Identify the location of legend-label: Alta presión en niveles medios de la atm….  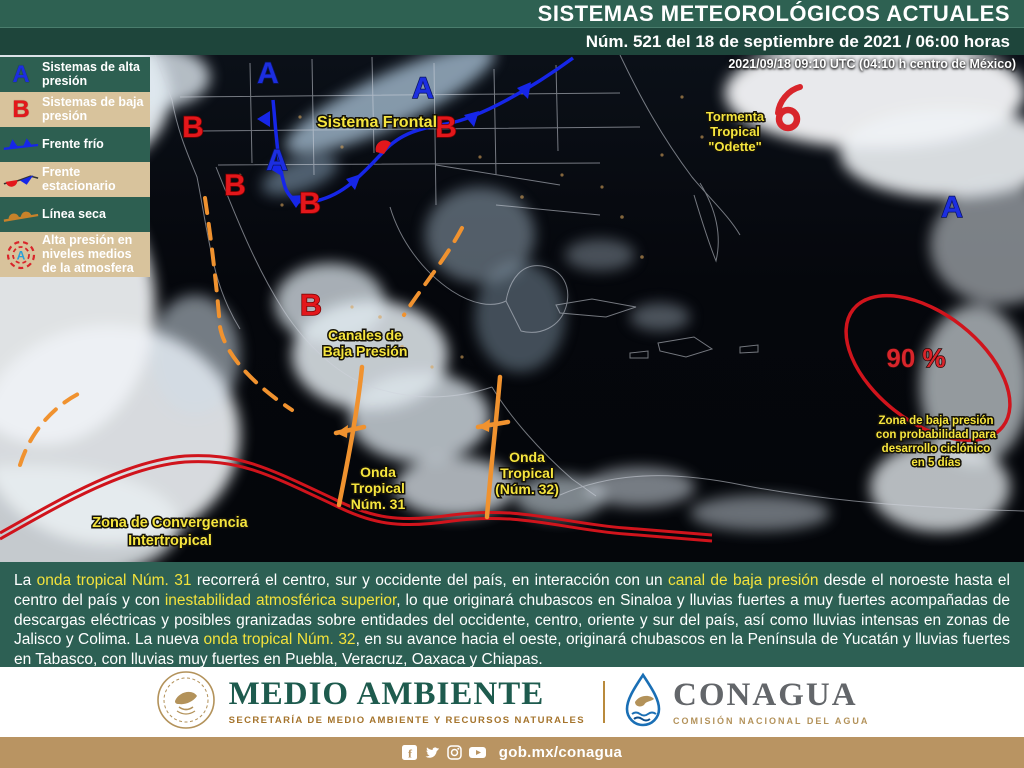
(88, 254).